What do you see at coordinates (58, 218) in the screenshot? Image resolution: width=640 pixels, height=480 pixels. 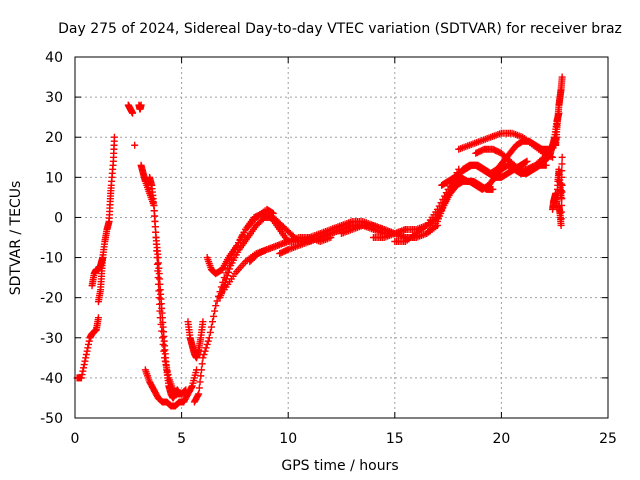 I see `y-tick-label: 0` at bounding box center [58, 218].